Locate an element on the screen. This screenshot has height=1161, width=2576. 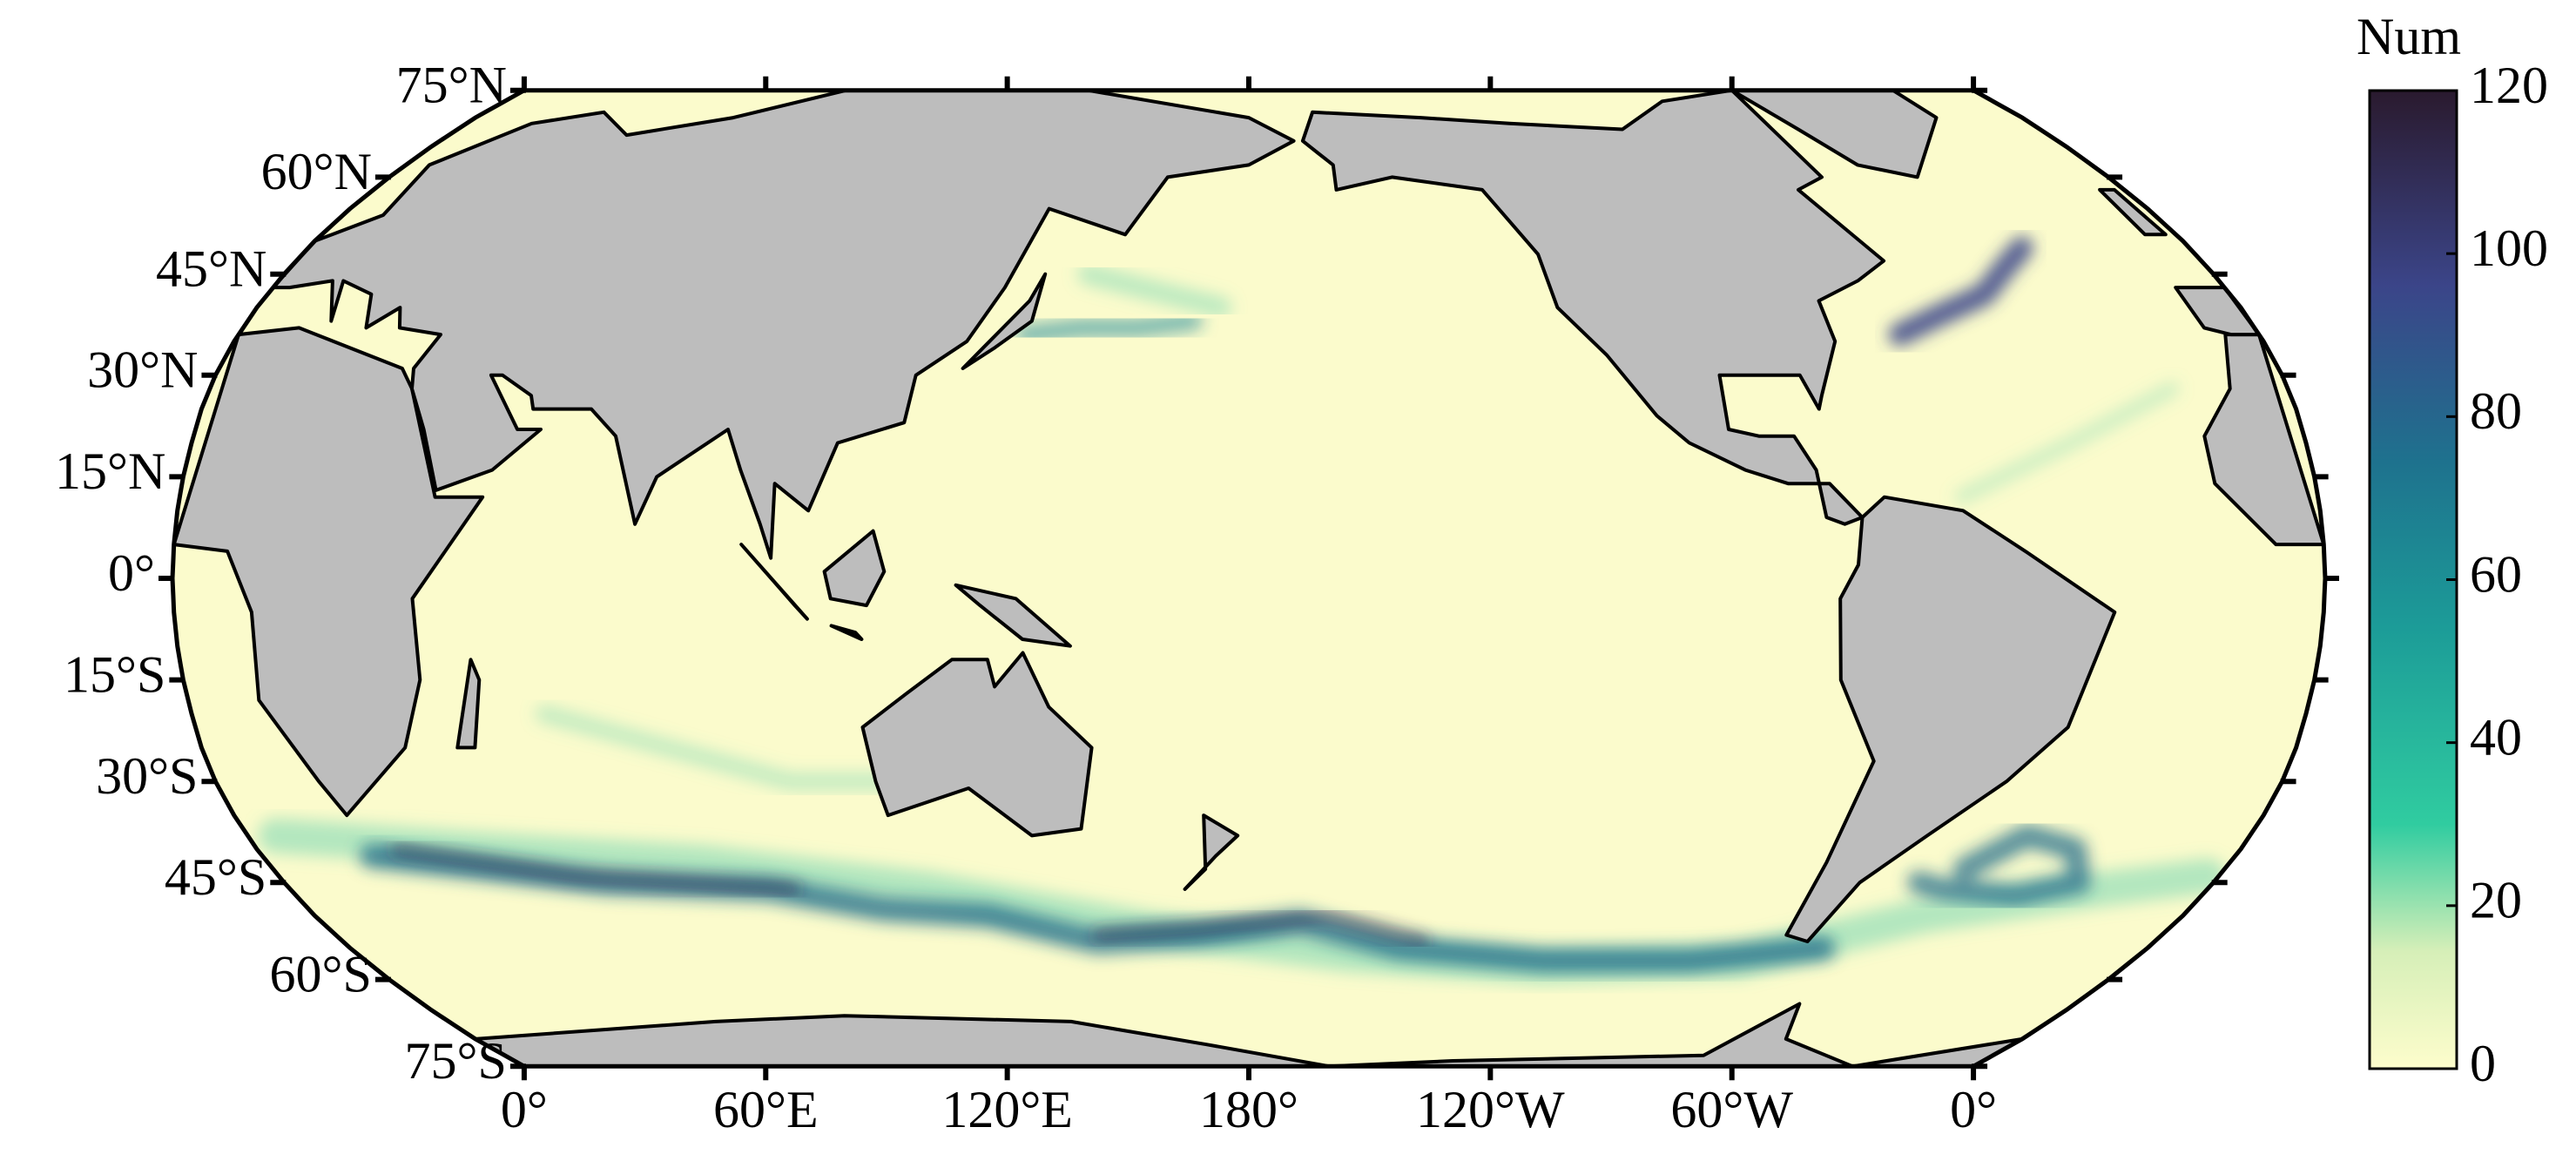
lat-label: 75°S is located at coordinates (456, 1061).